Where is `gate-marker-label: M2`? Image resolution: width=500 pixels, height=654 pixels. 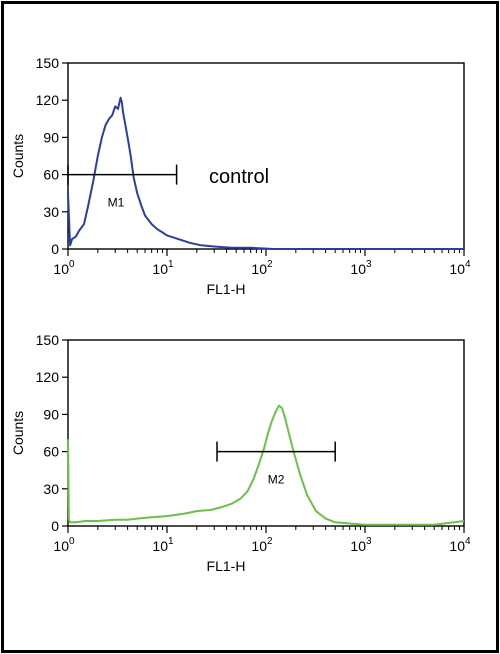
gate-marker-label: M2 is located at coordinates (276, 480).